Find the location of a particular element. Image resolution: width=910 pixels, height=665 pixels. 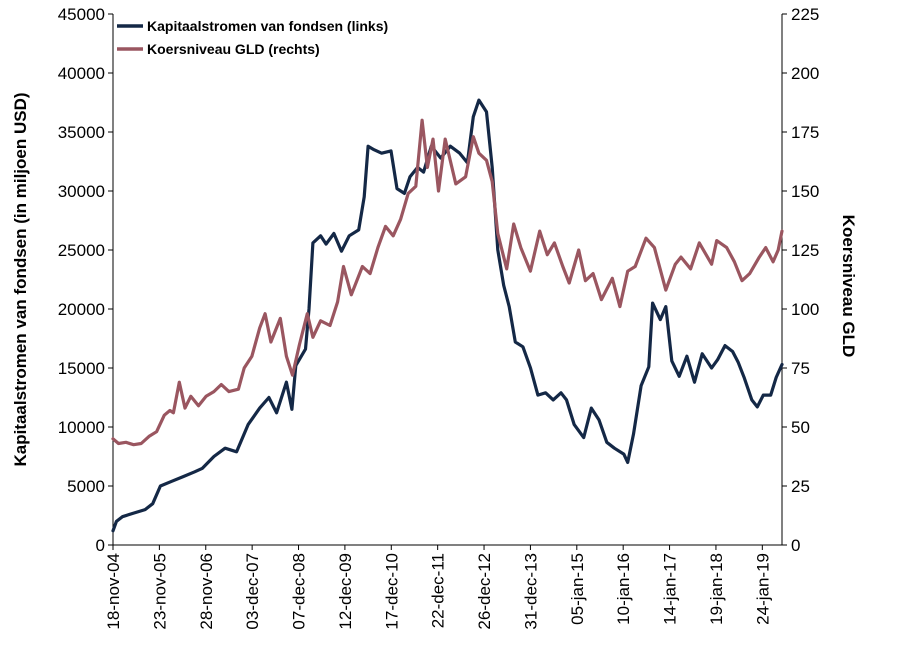

y-left-tick-label: 15000 is located at coordinates (81, 368).